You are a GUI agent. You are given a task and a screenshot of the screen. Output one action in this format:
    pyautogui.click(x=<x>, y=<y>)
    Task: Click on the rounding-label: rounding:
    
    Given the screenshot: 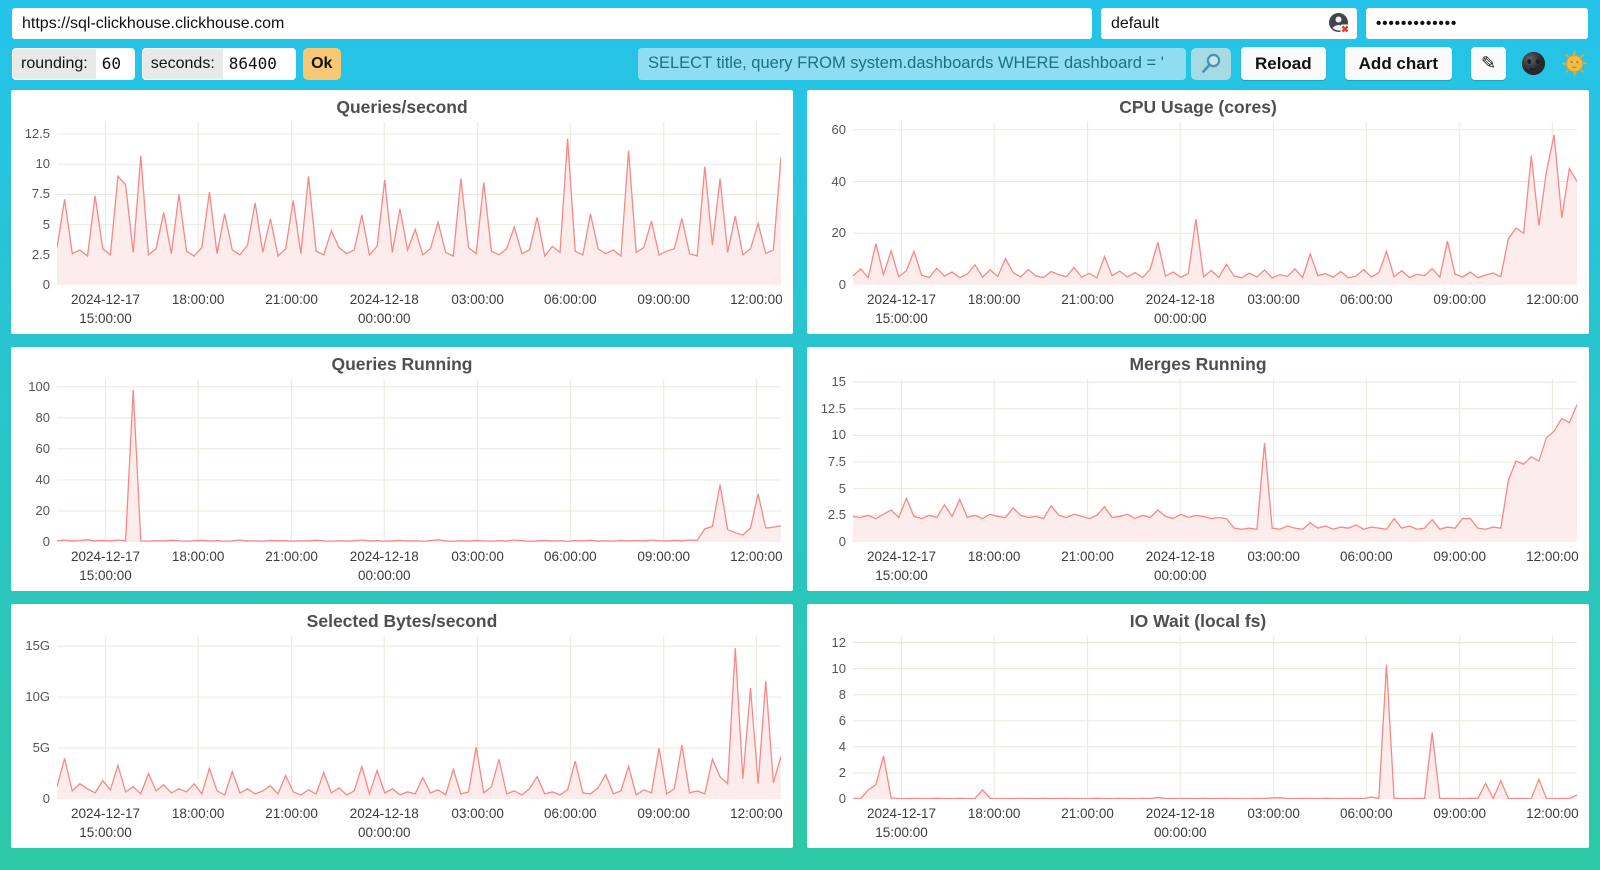 What is the action you would take?
    pyautogui.click(x=54, y=63)
    